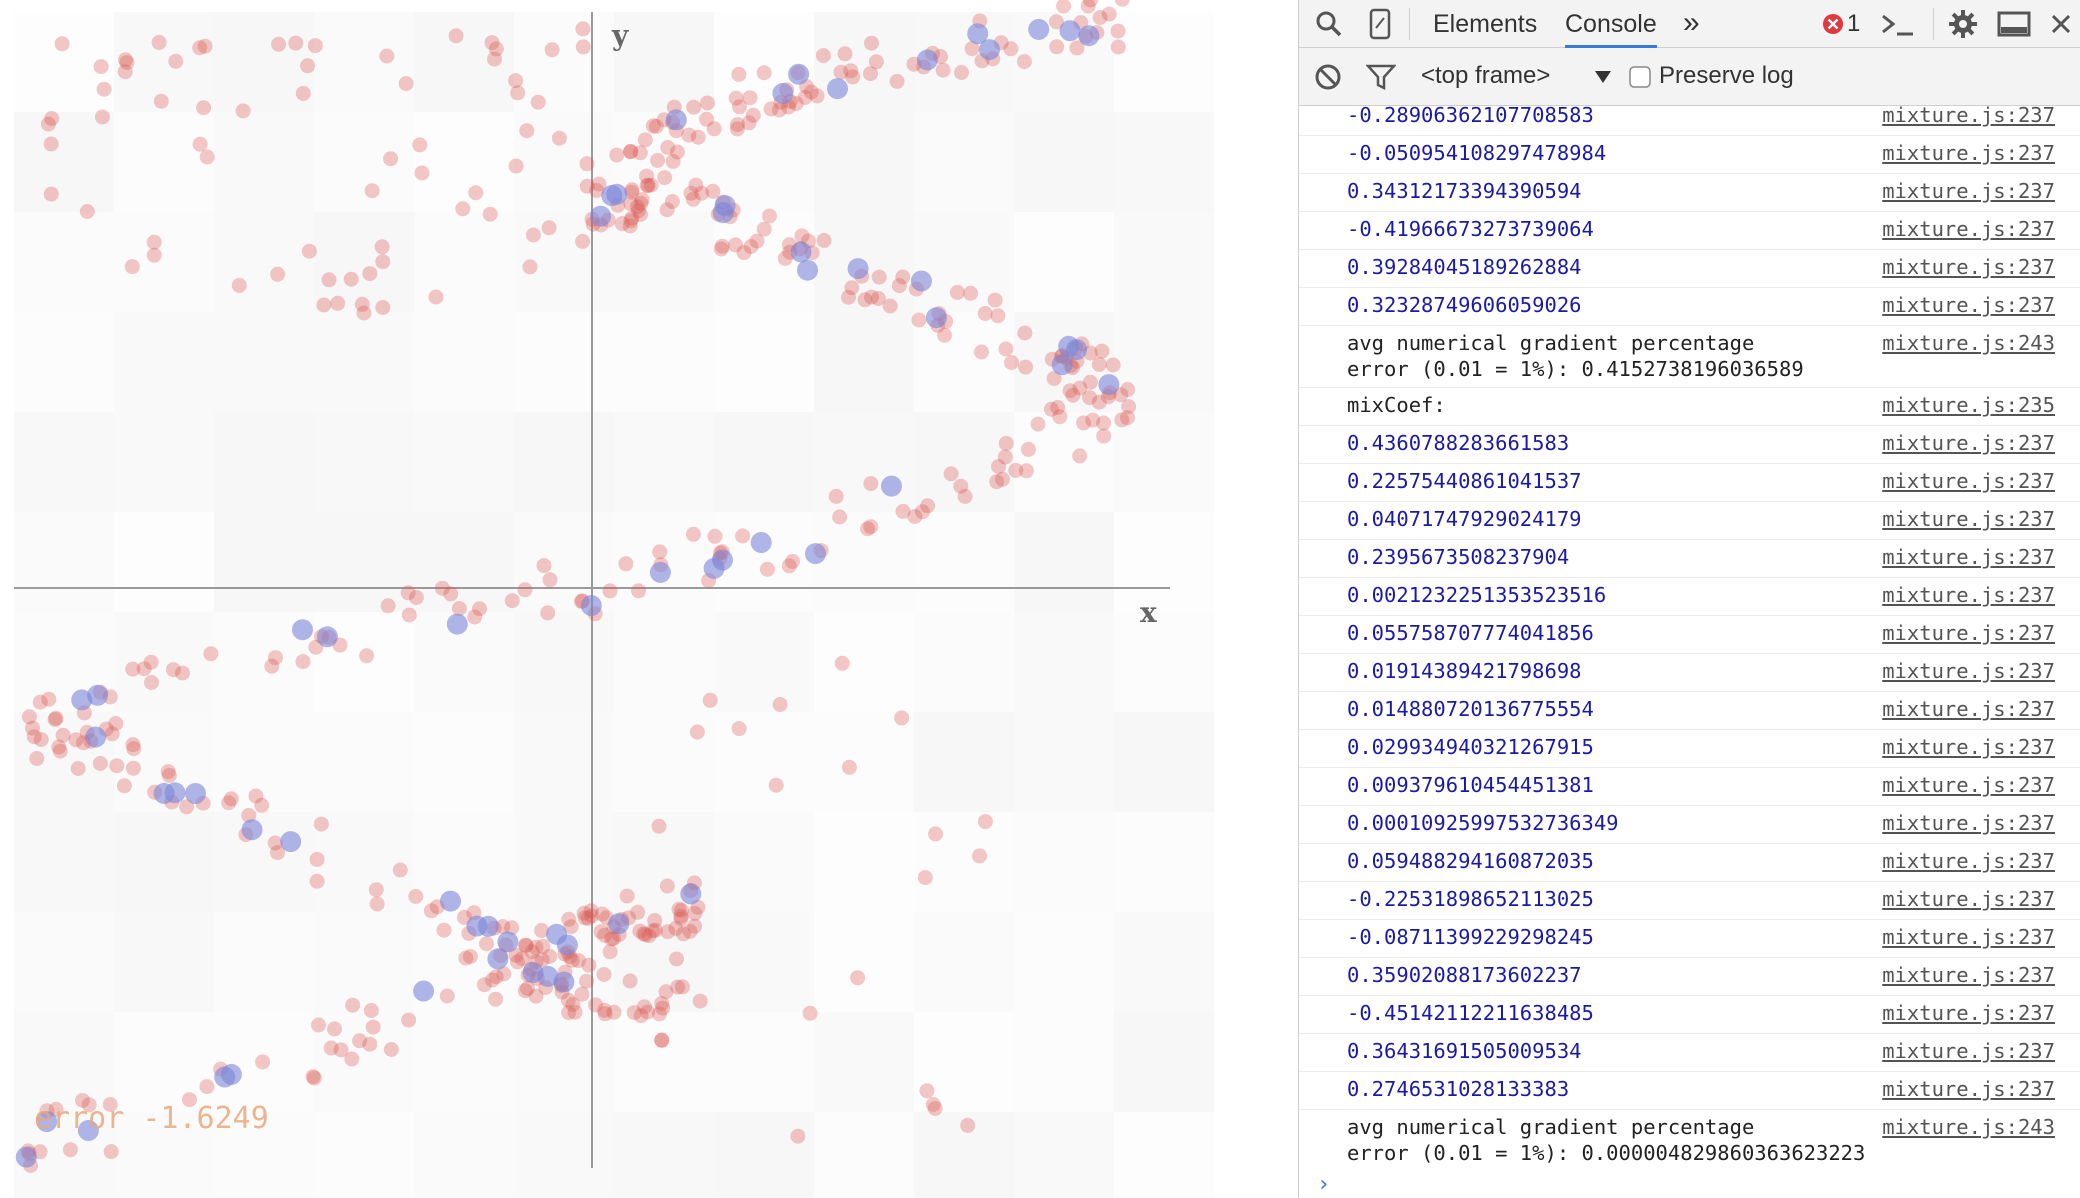  What do you see at coordinates (1854, 23) in the screenshot?
I see `error-count: 1` at bounding box center [1854, 23].